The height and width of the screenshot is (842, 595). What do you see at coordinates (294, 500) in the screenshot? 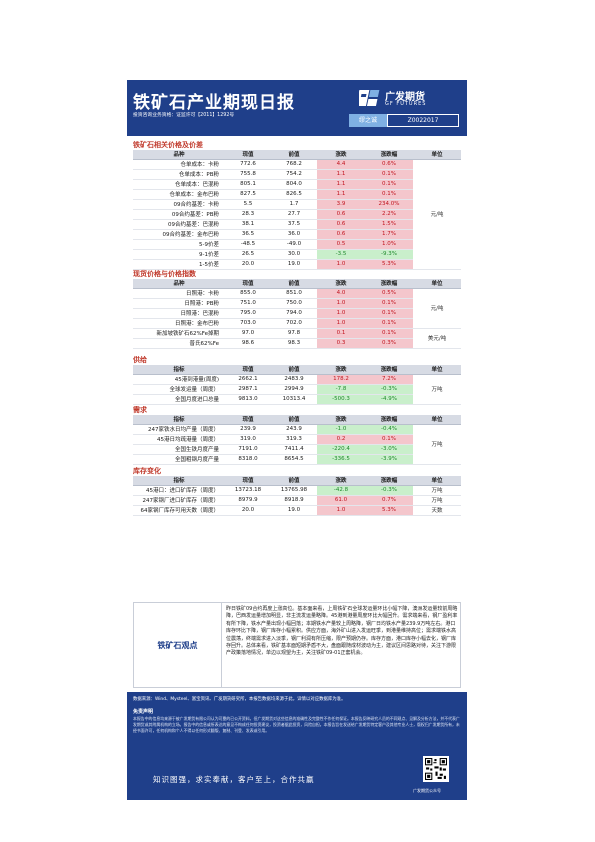
I see `cell-prev: 8918.9` at bounding box center [294, 500].